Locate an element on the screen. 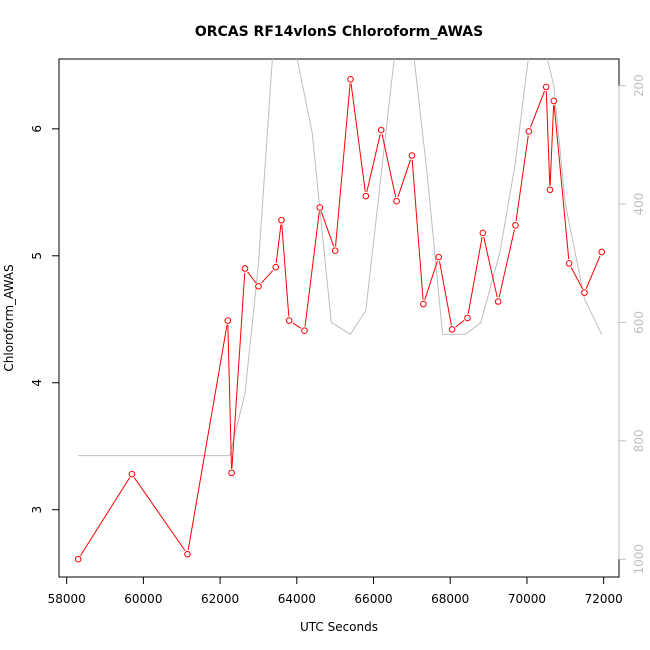  right-tick-label: 400 is located at coordinates (639, 204).